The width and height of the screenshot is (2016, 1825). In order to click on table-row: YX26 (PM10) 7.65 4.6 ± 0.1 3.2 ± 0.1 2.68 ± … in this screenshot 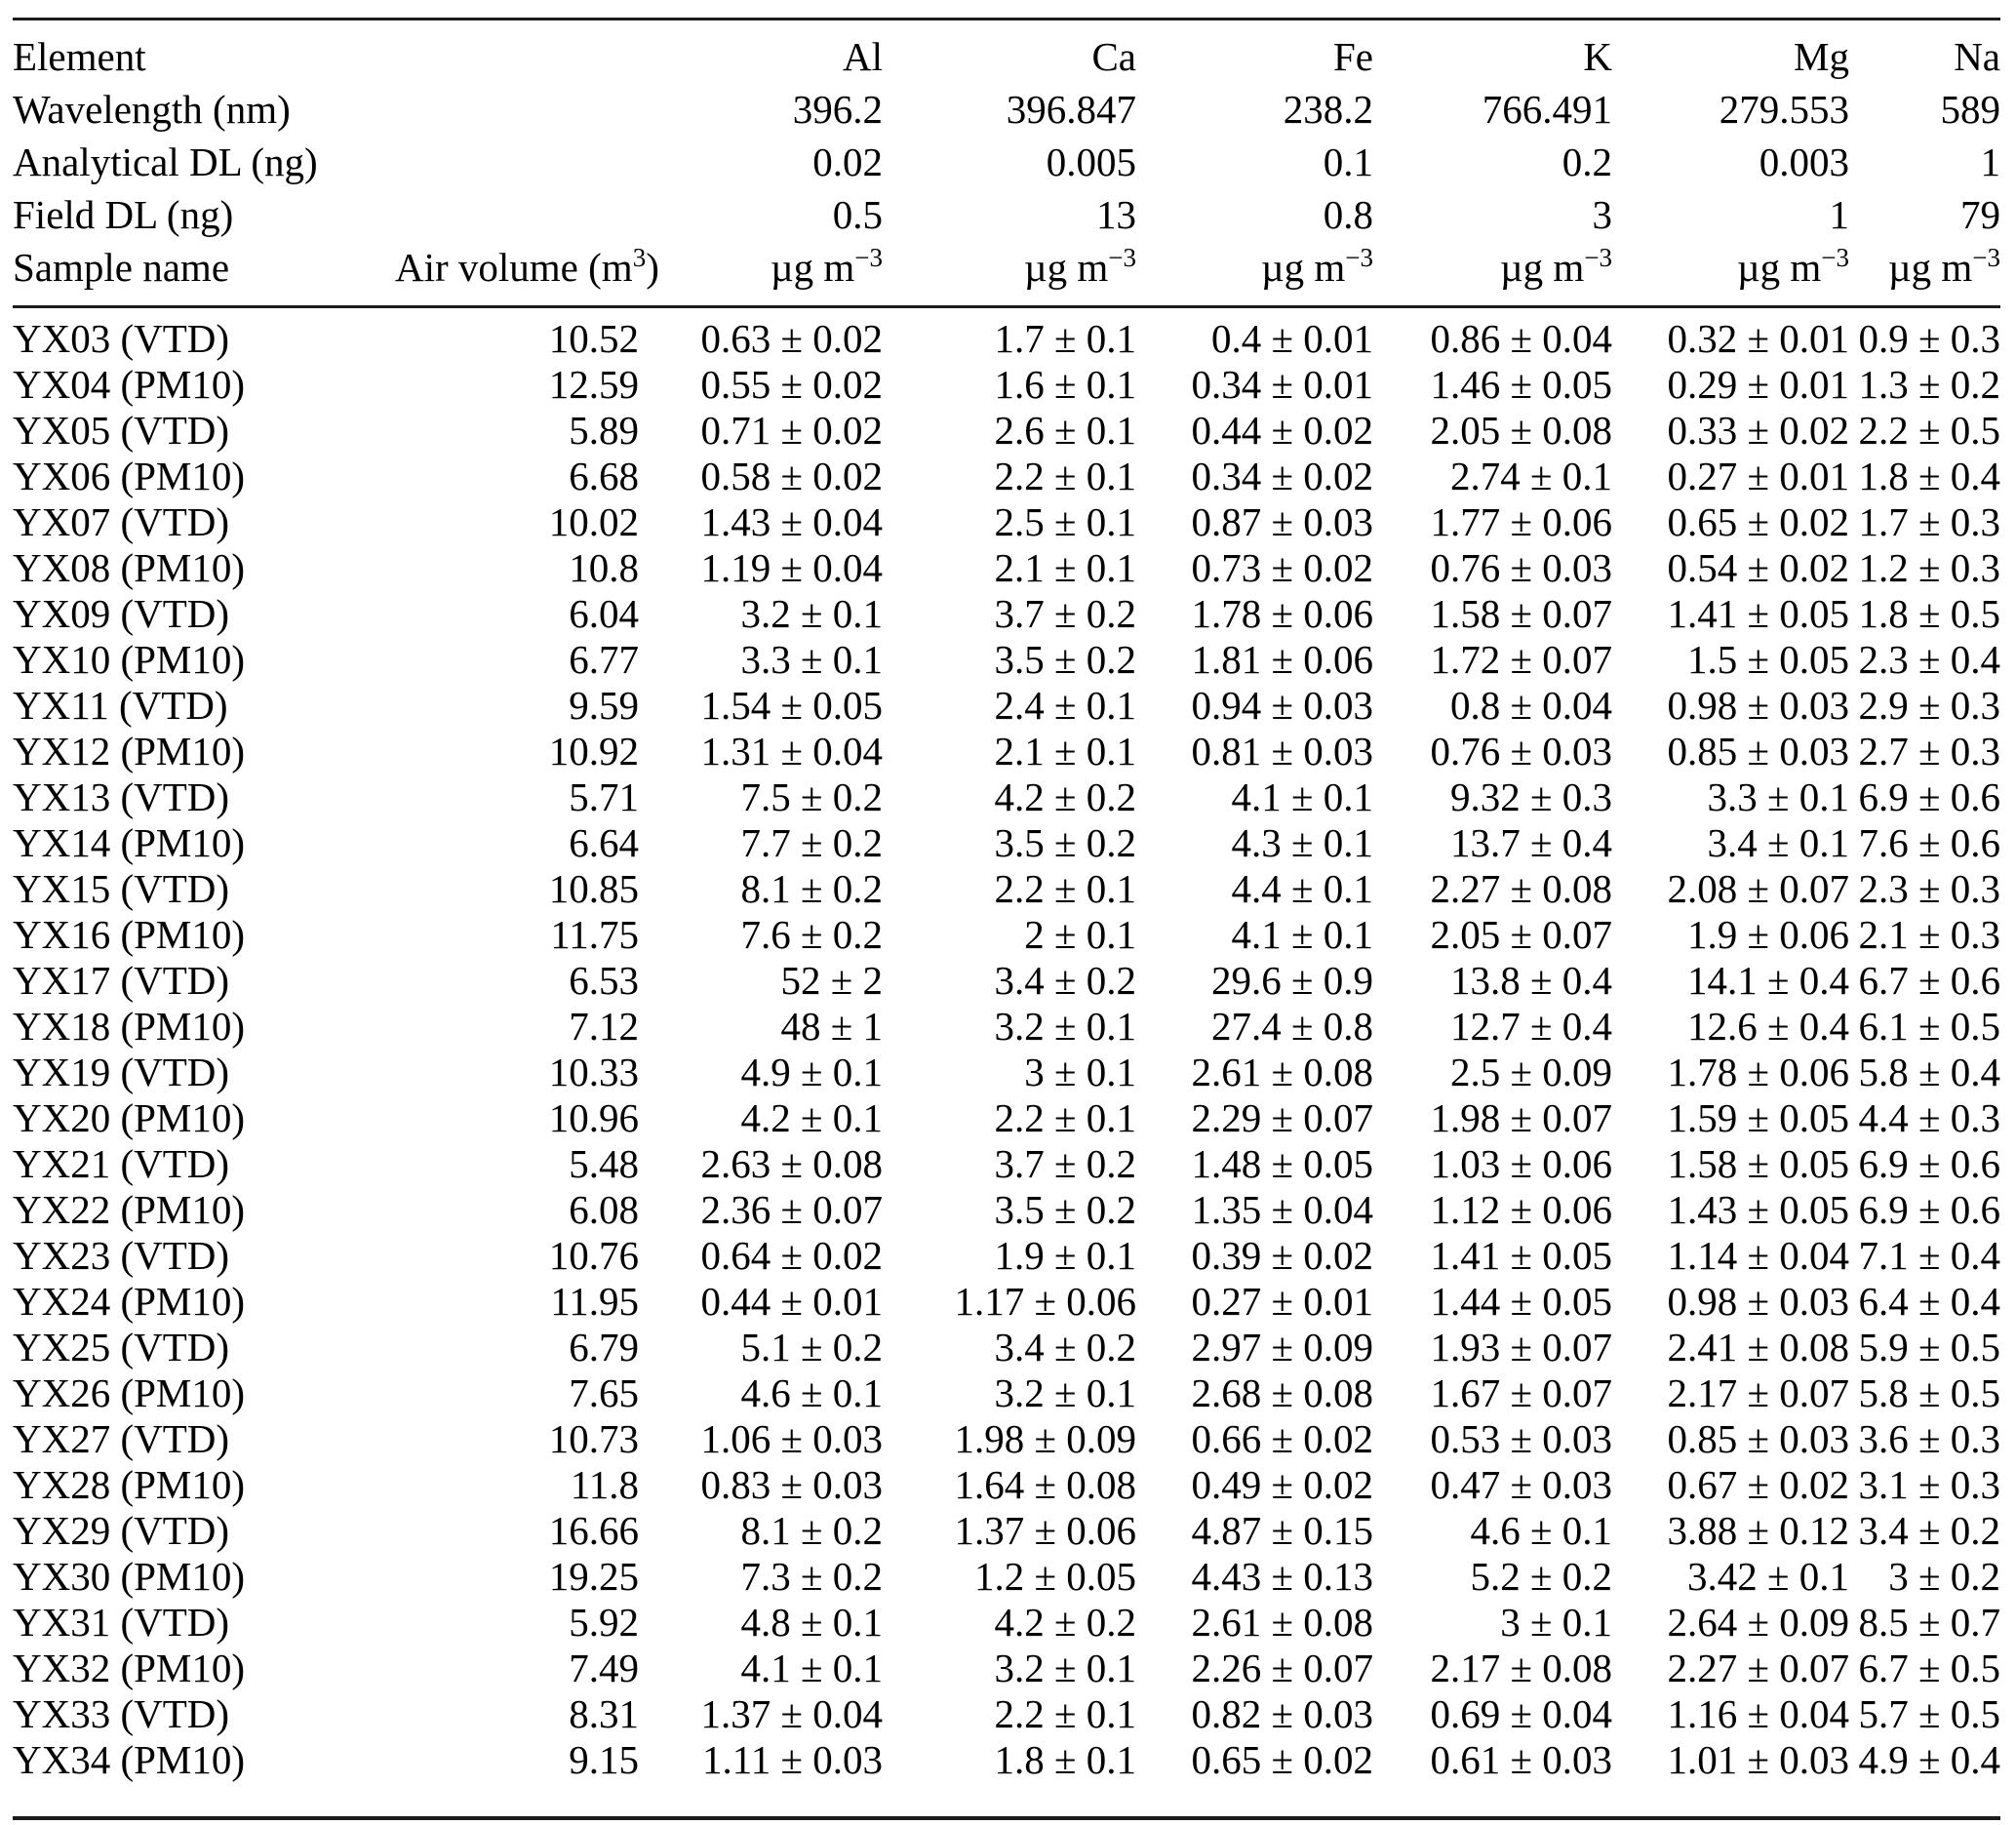, I will do `click(1007, 1393)`.